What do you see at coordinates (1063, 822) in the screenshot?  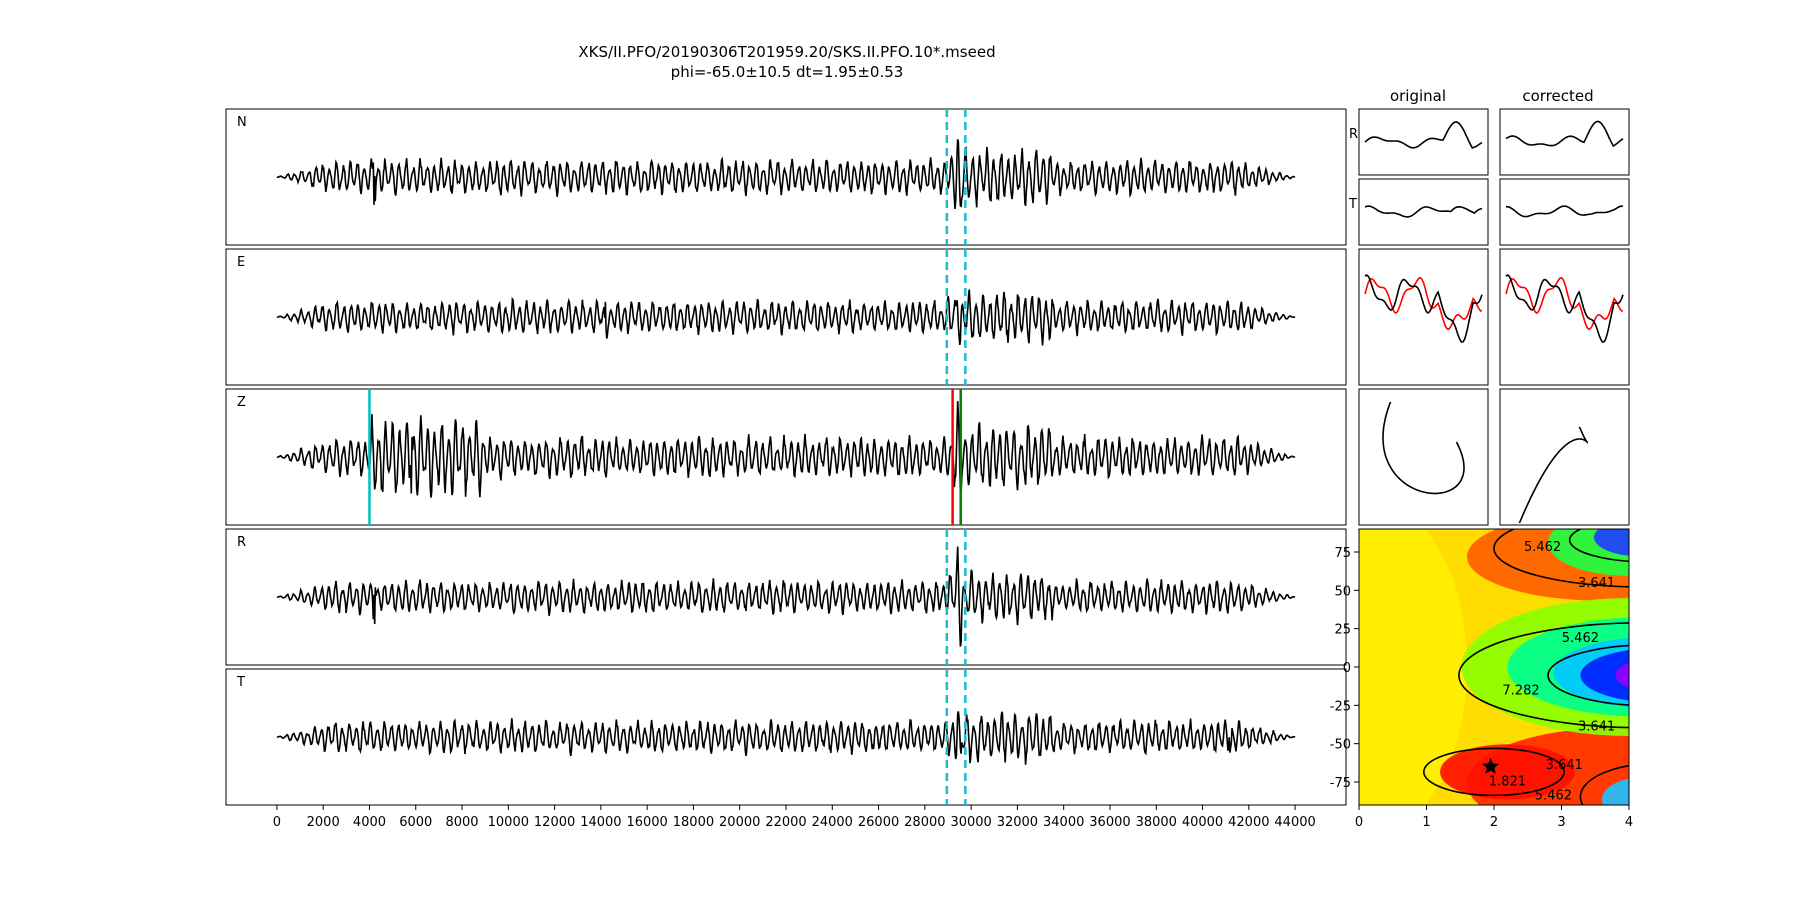 I see `x-tick-label: 34000` at bounding box center [1063, 822].